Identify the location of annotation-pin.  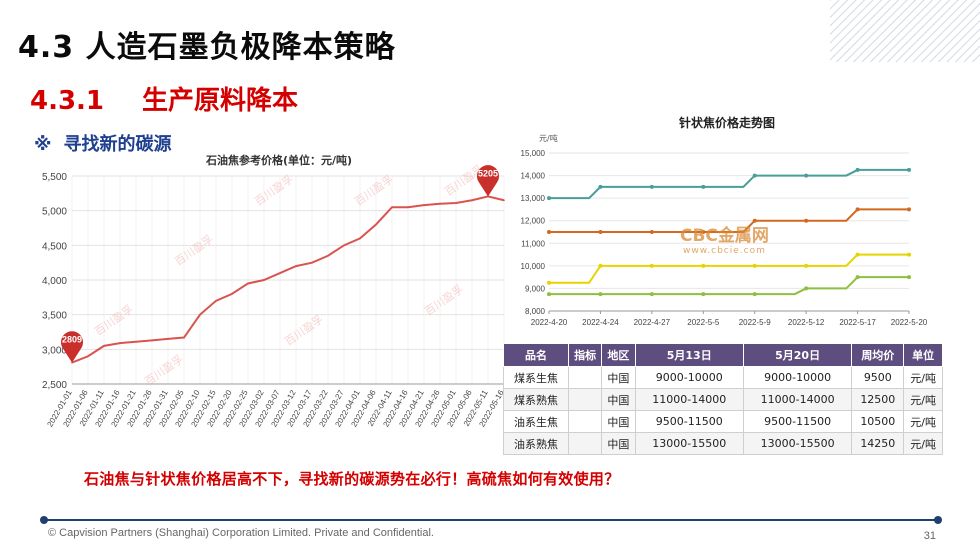
(72, 347).